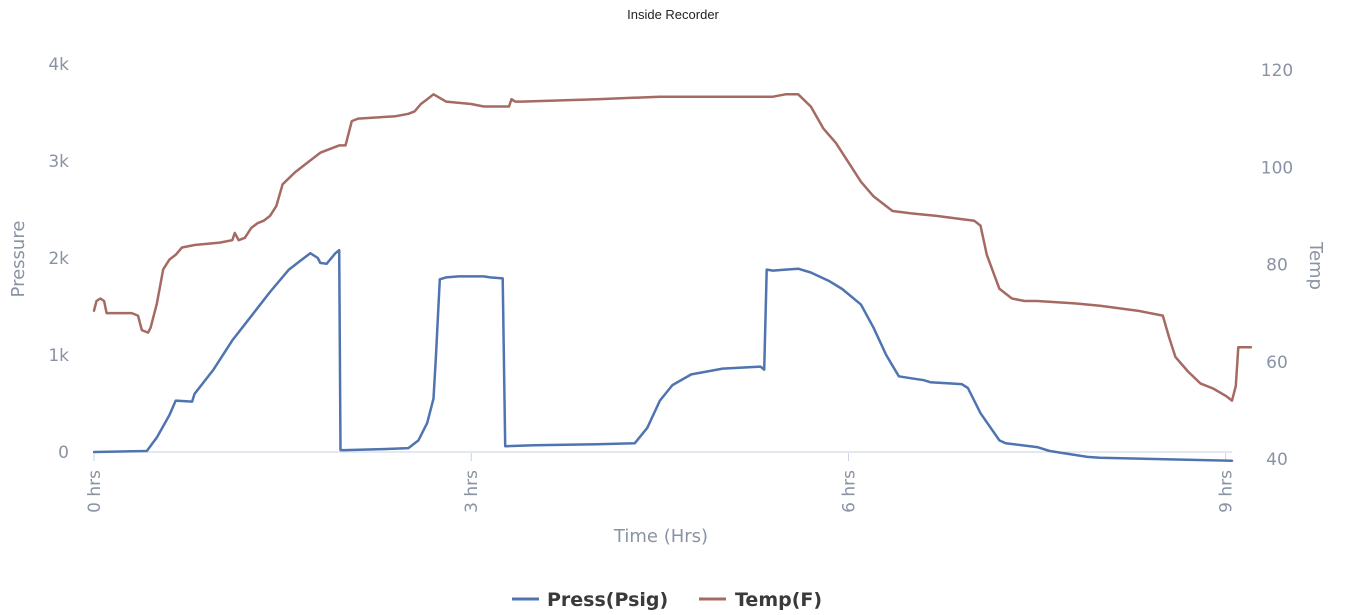 This screenshot has height=615, width=1347. I want to click on legend: Press(Psig) Temp(F), so click(667, 600).